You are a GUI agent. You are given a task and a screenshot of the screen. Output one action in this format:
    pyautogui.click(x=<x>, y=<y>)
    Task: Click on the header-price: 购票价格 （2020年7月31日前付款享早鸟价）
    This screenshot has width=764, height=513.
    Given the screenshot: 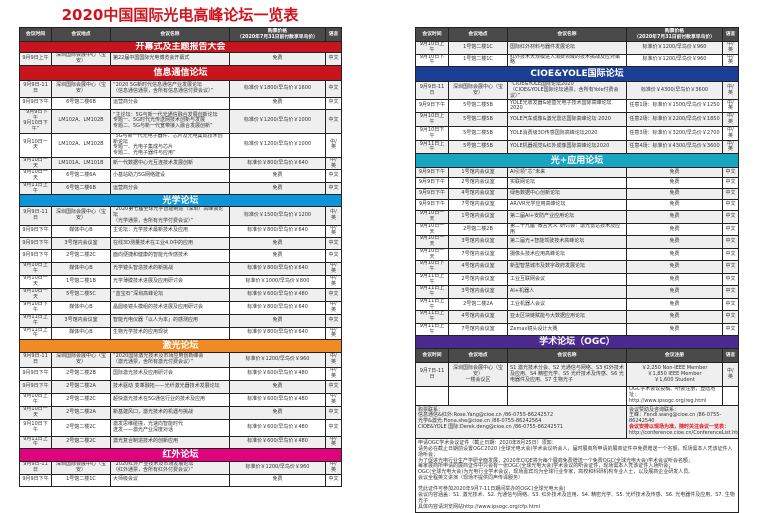 What is the action you would take?
    pyautogui.click(x=674, y=34)
    